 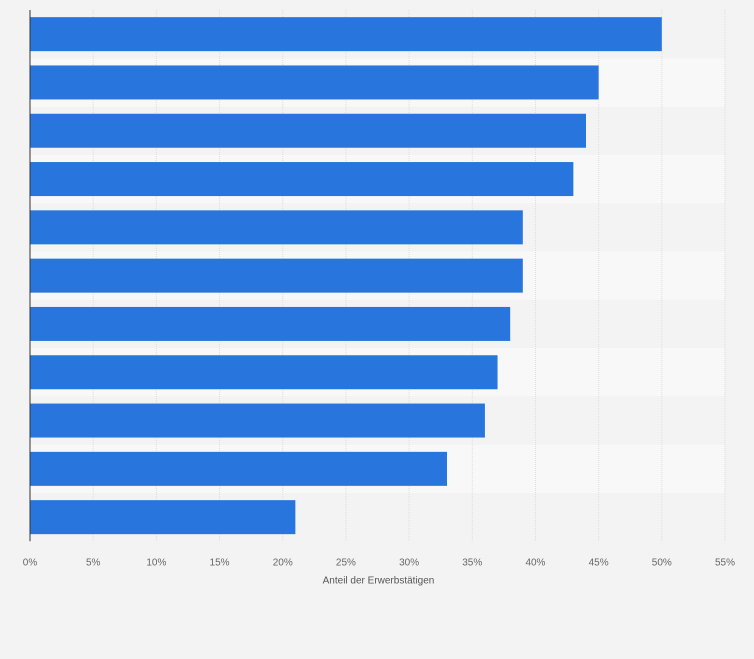 I want to click on x-tick-label: 50%, so click(x=662, y=562).